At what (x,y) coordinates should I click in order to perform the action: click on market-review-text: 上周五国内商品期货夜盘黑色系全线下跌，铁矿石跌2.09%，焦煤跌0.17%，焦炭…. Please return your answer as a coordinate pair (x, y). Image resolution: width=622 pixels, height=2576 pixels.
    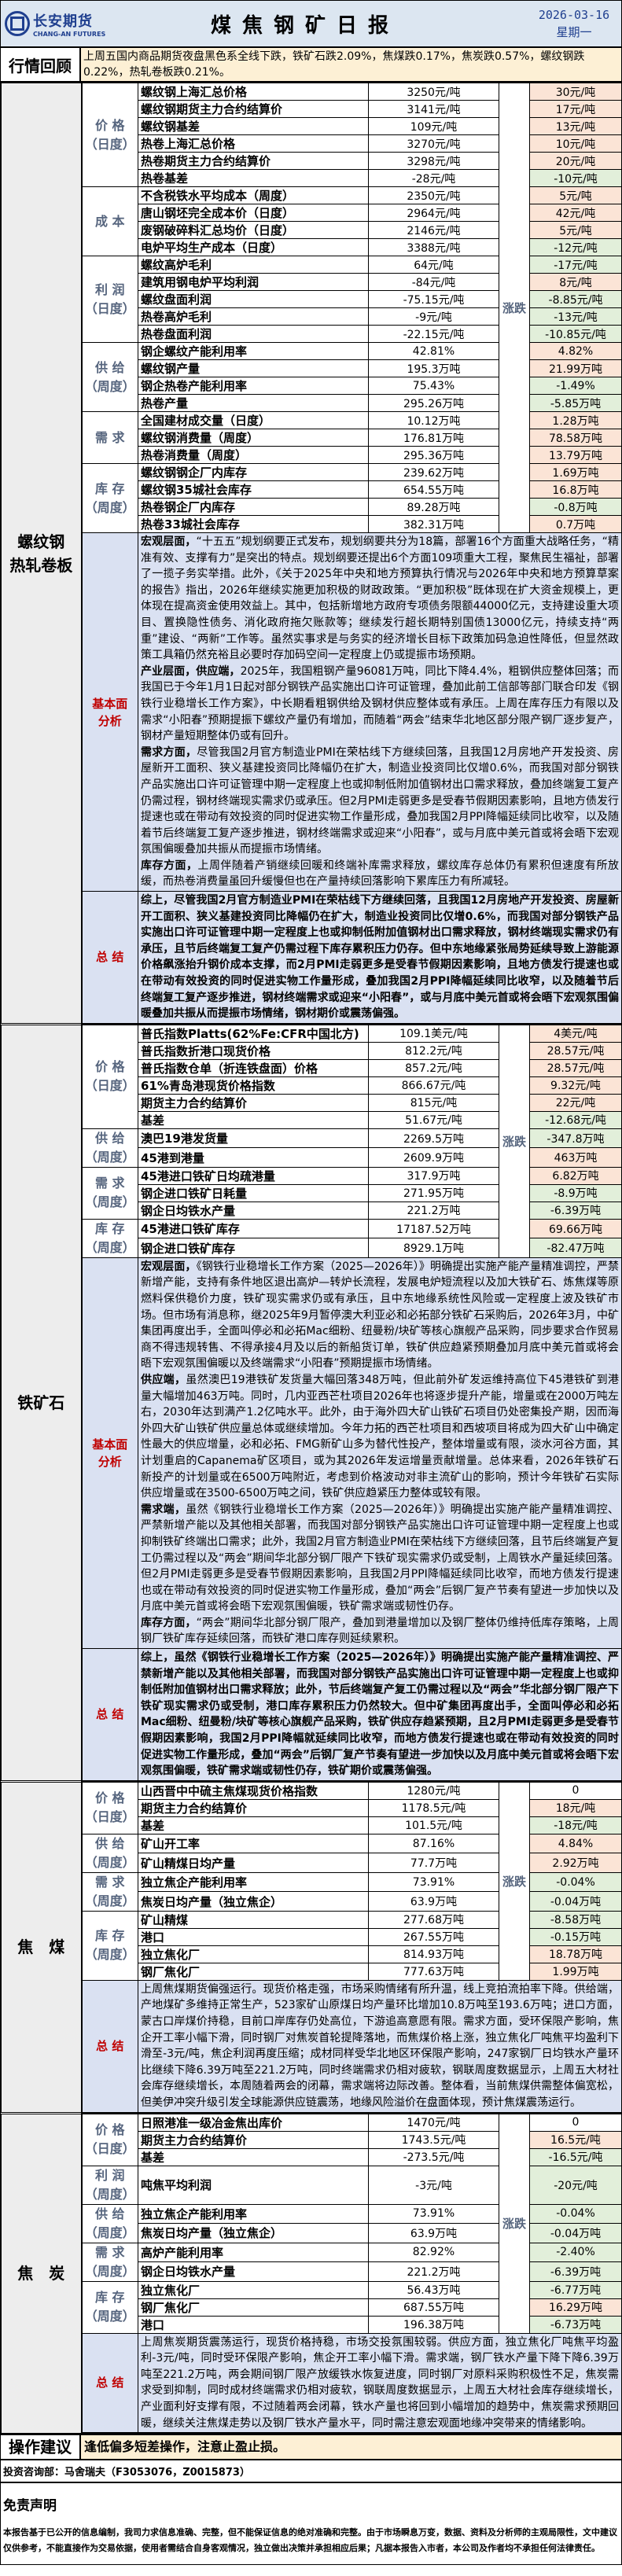
    Looking at the image, I should click on (351, 64).